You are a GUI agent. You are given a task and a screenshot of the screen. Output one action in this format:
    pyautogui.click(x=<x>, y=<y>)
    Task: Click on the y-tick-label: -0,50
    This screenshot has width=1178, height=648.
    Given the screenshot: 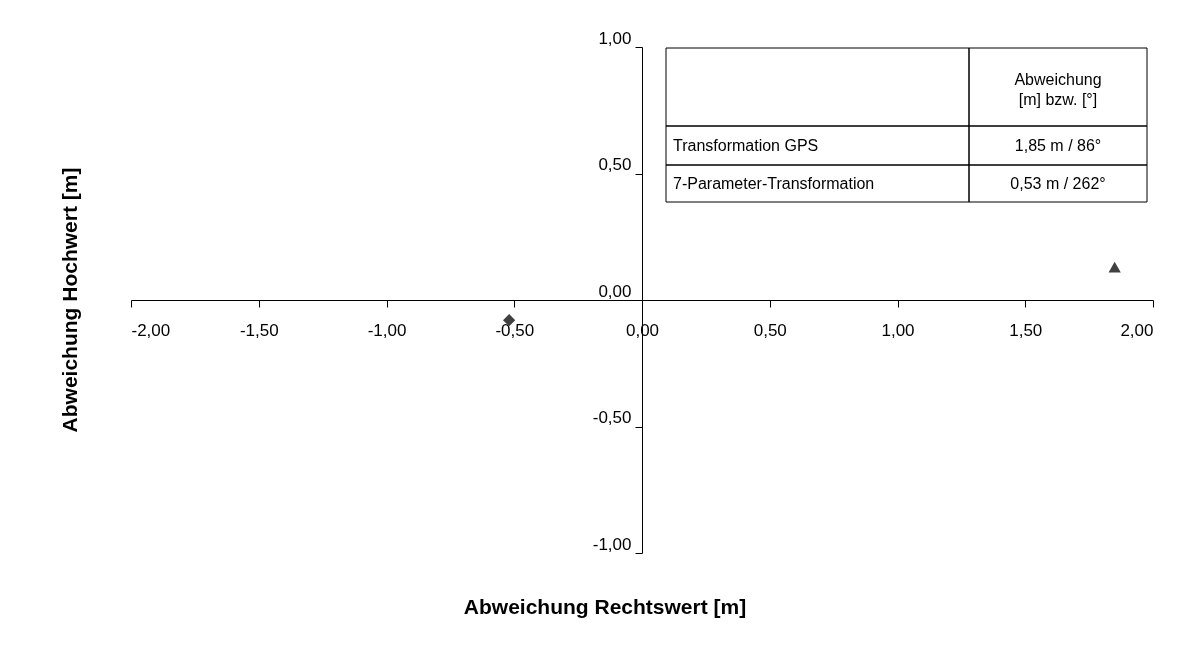 What is the action you would take?
    pyautogui.click(x=612, y=417)
    